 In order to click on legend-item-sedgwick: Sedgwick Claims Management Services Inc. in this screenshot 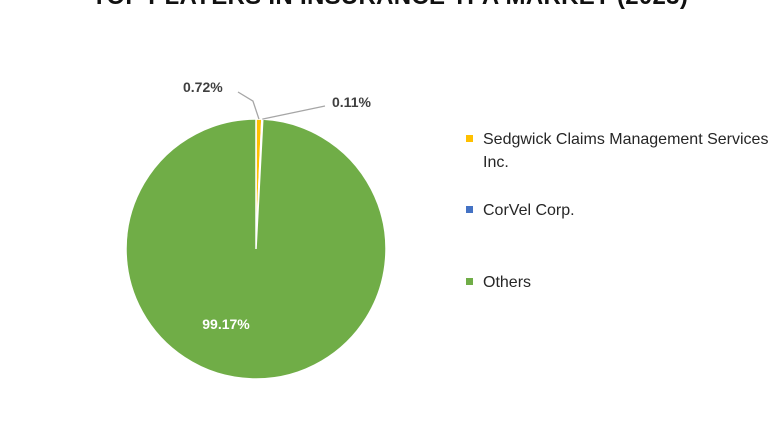, I will do `click(619, 151)`.